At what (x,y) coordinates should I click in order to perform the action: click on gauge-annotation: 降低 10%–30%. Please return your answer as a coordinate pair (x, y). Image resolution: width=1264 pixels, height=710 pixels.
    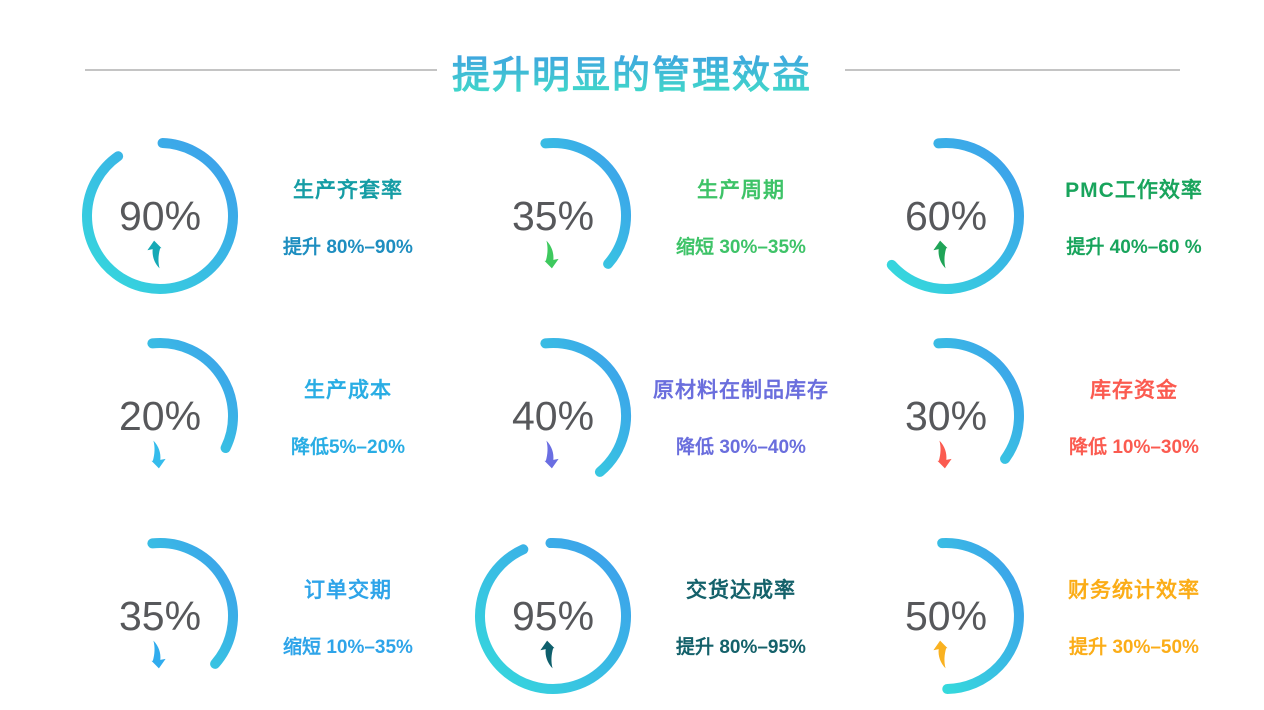
    Looking at the image, I should click on (1134, 447).